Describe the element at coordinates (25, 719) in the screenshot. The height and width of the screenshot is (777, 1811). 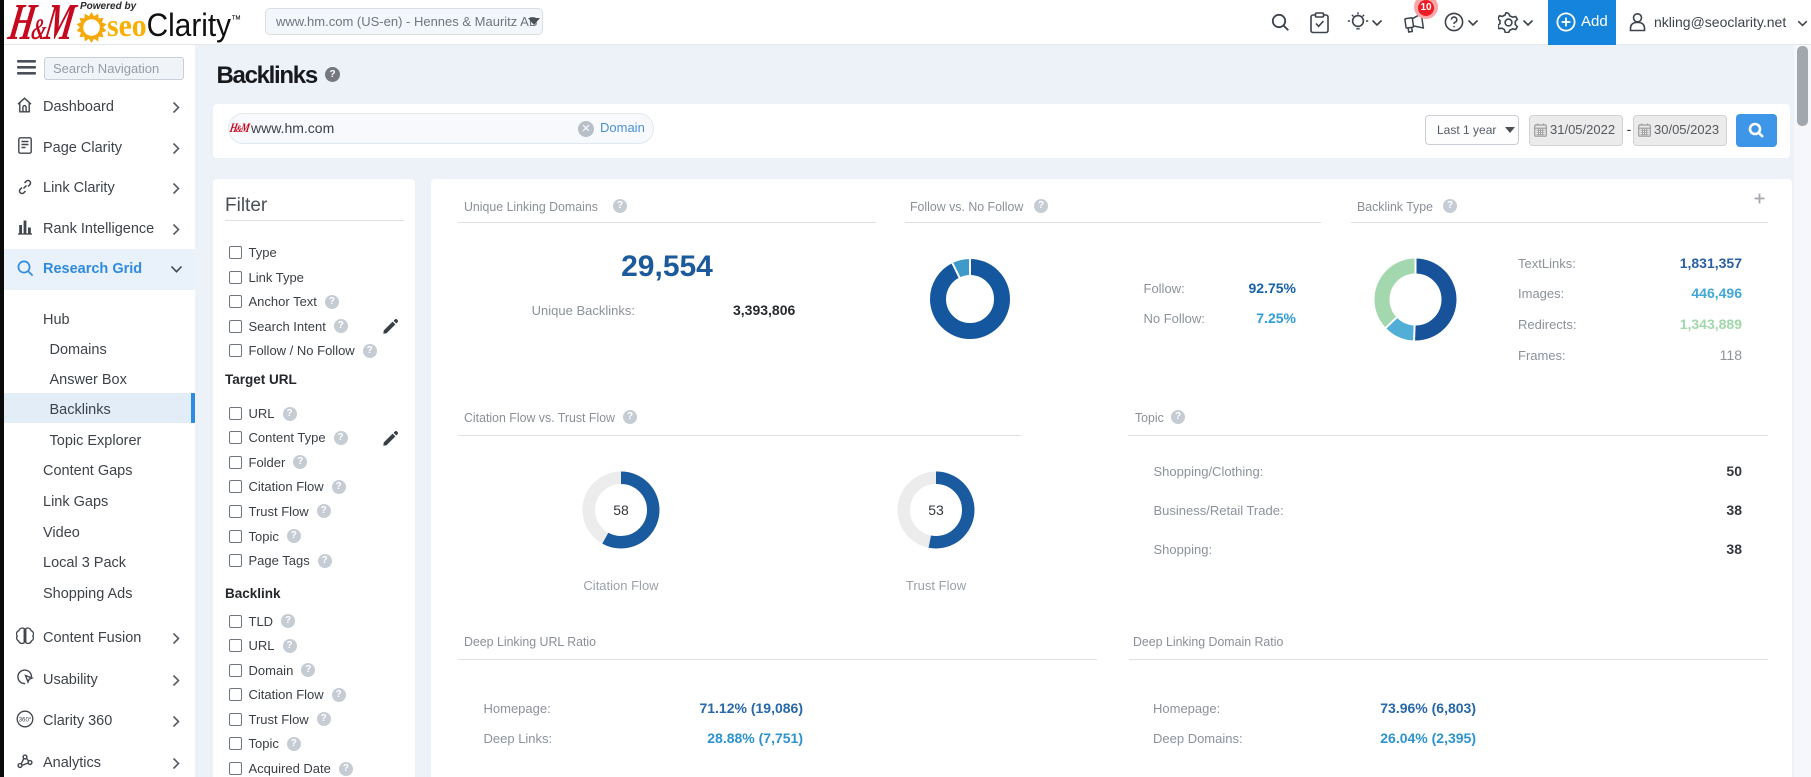
I see `svg-text: 360°` at that location.